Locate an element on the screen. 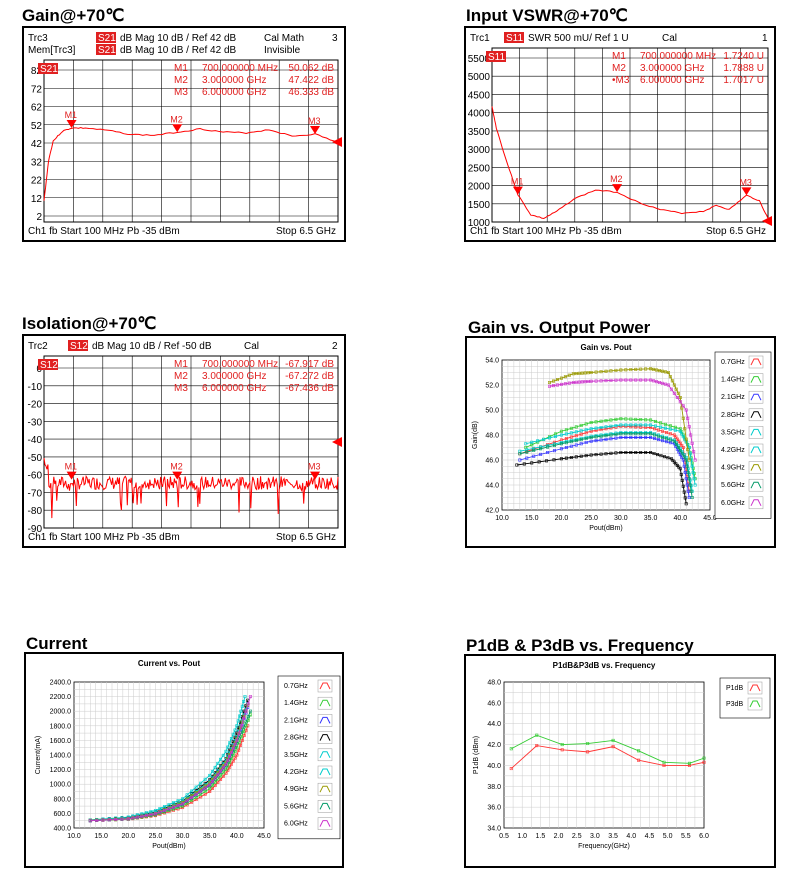 The height and width of the screenshot is (886, 809). series-line-4.9GHz is located at coordinates (619, 414).